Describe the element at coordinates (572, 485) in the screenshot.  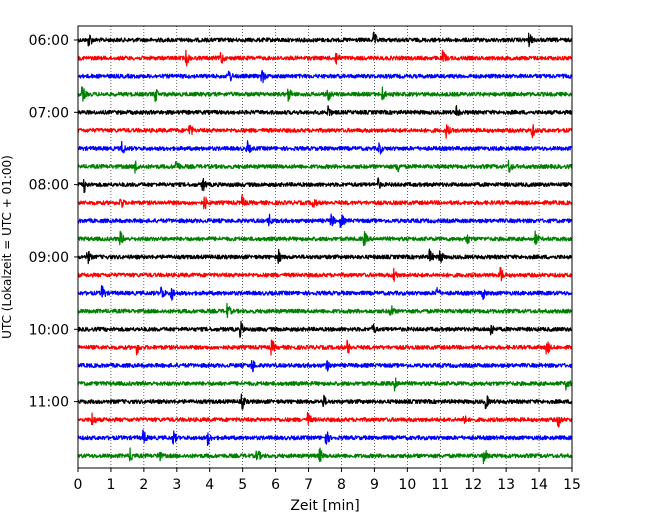
I see `x-tick-label: 15` at that location.